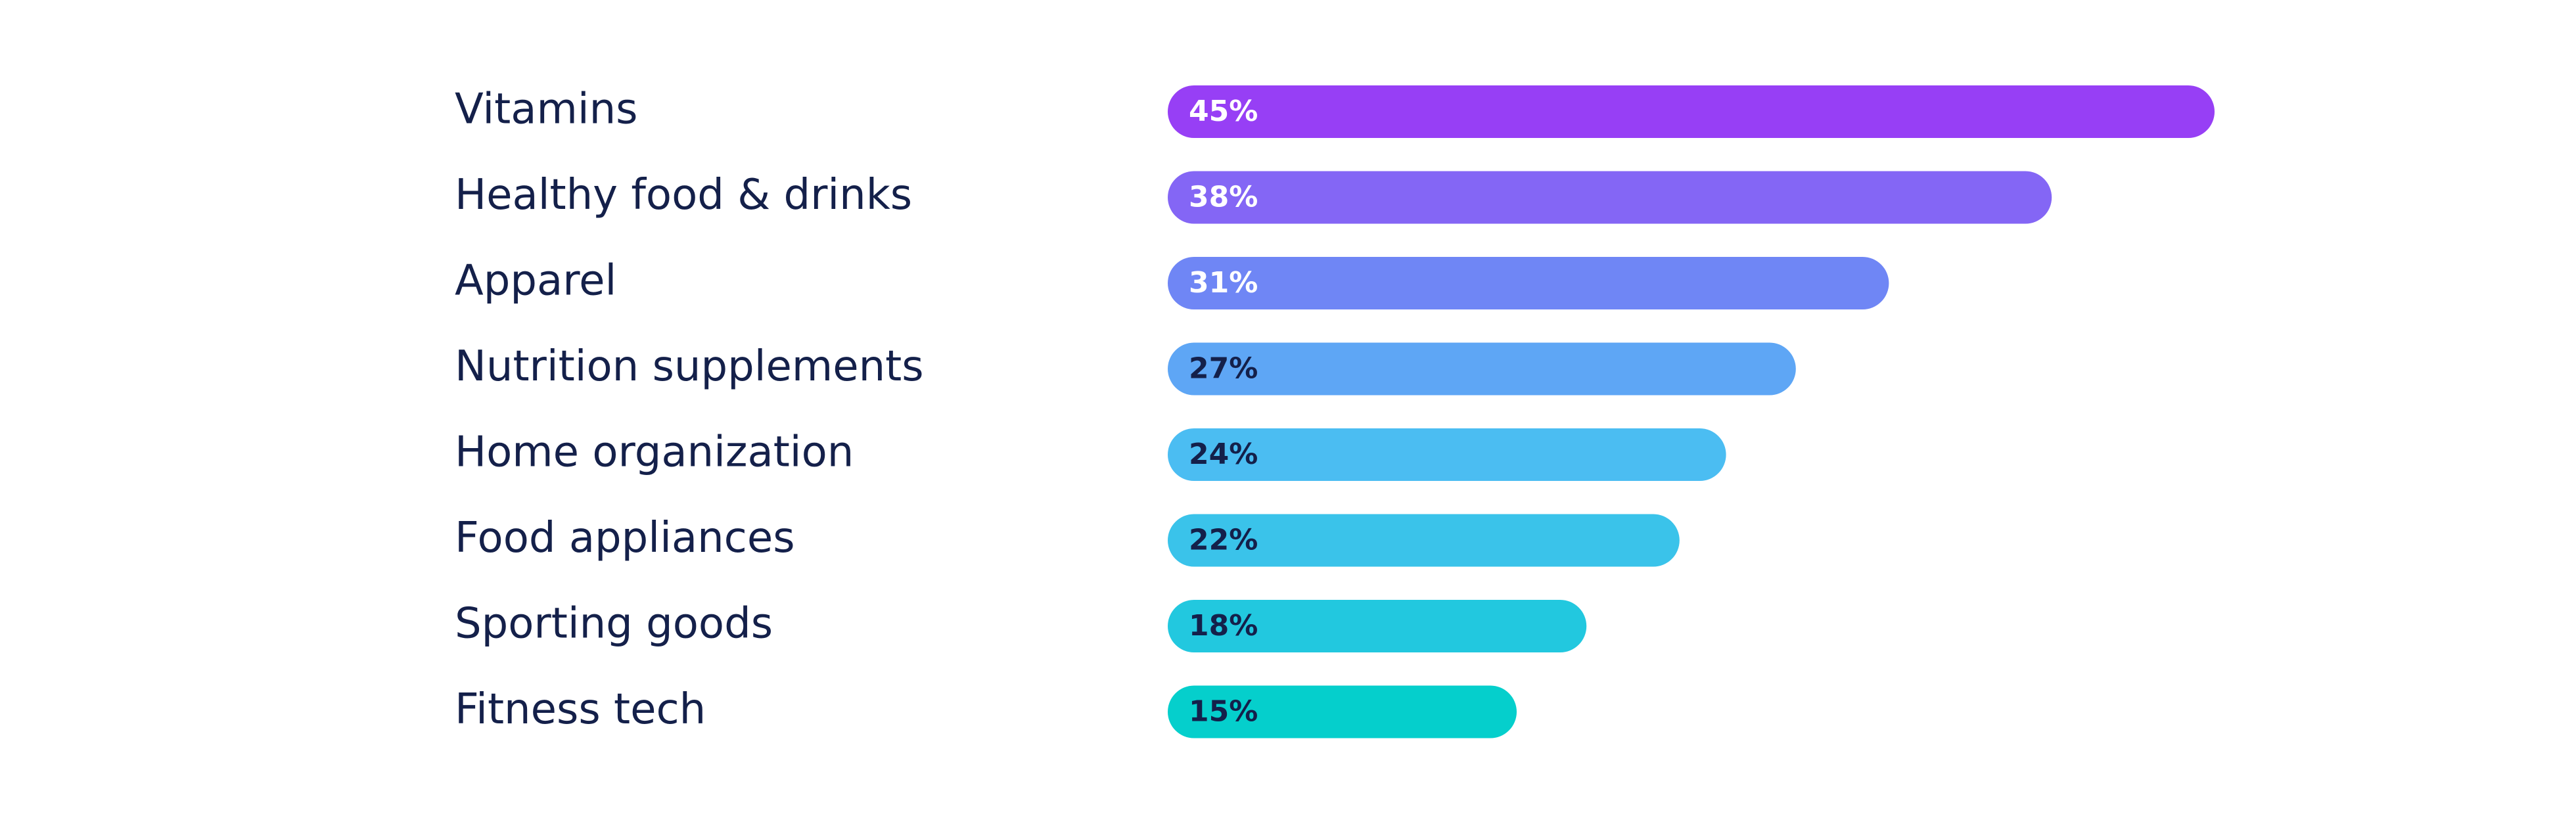 The height and width of the screenshot is (816, 2576). What do you see at coordinates (1224, 712) in the screenshot?
I see `value-label: 15%` at bounding box center [1224, 712].